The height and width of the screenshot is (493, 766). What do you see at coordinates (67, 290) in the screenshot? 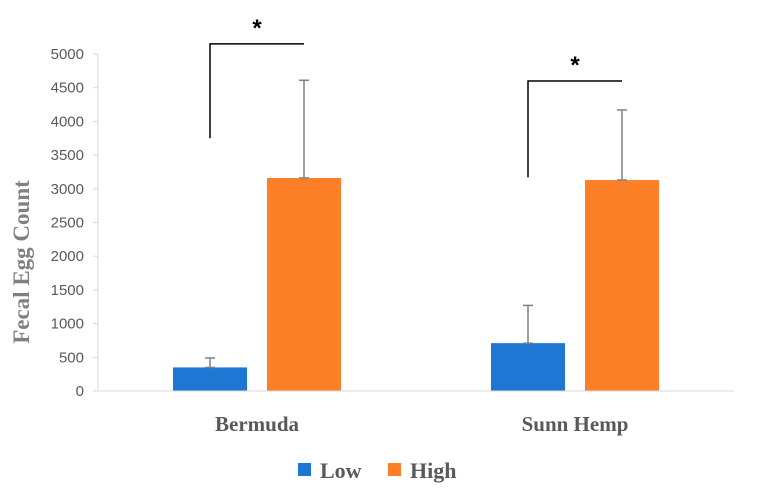
I see `y-tick-label: 1500` at bounding box center [67, 290].